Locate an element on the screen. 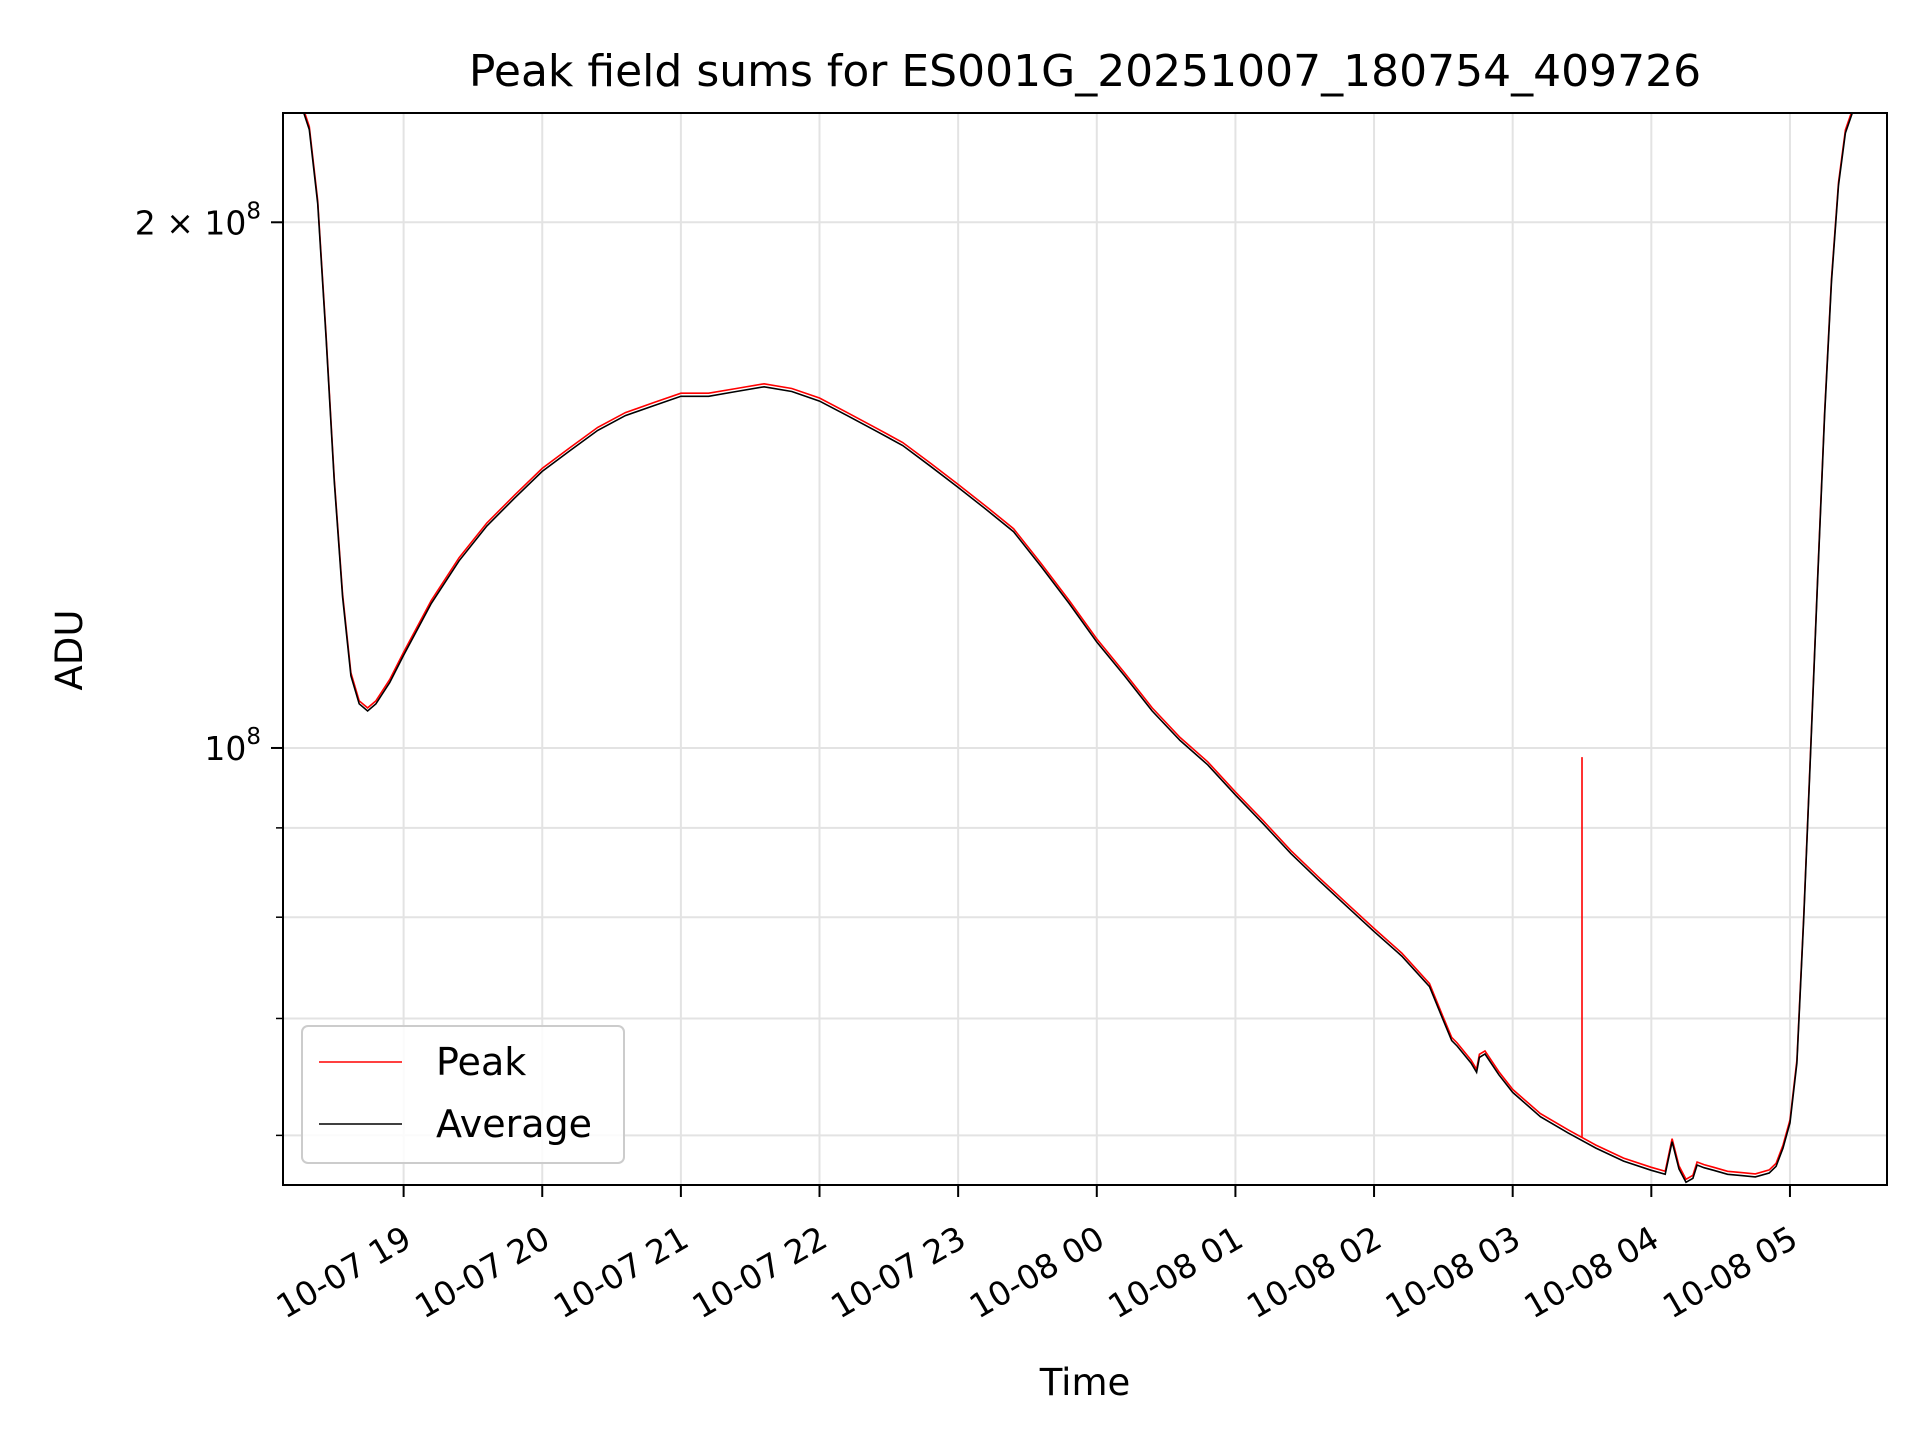 The width and height of the screenshot is (1920, 1440). y-axis-title: ADU is located at coordinates (69, 650).